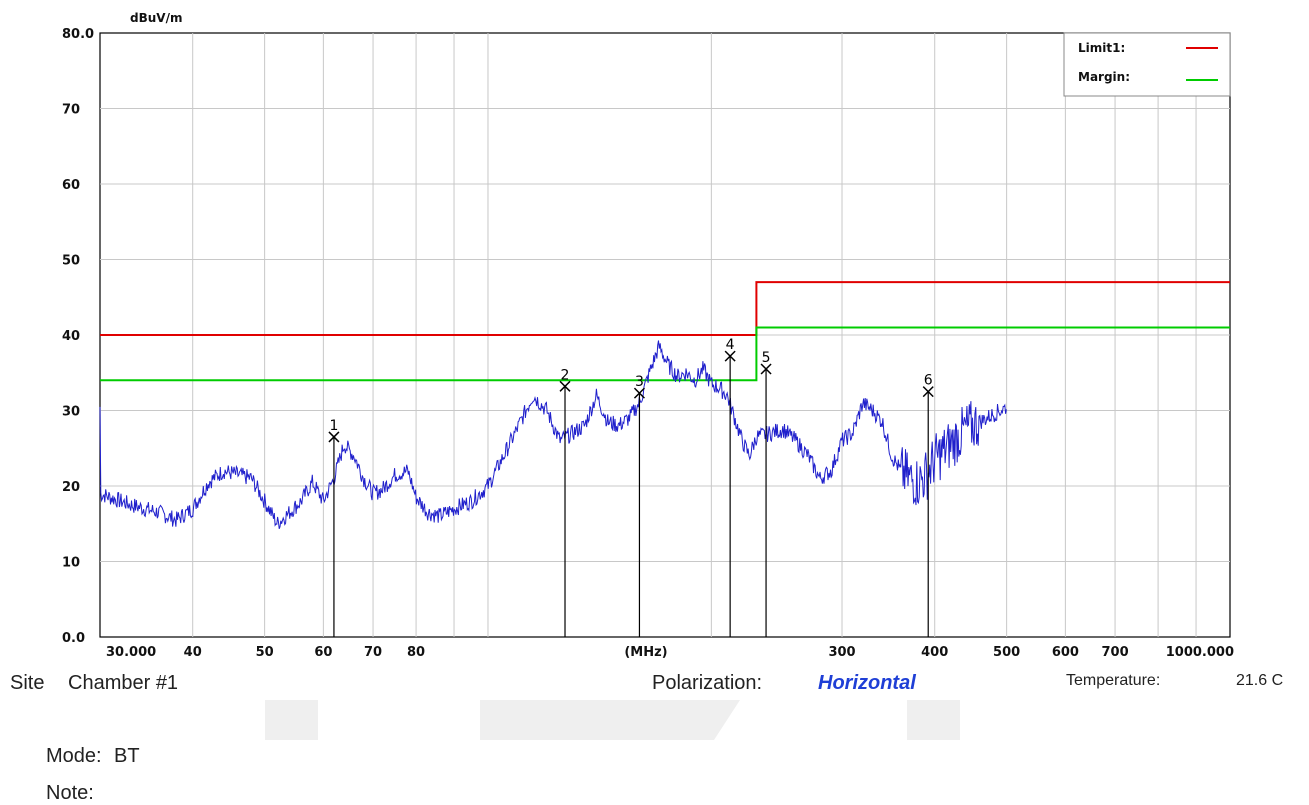 This screenshot has height=805, width=1309. What do you see at coordinates (373, 652) in the screenshot?
I see `x-tick-70: 70` at bounding box center [373, 652].